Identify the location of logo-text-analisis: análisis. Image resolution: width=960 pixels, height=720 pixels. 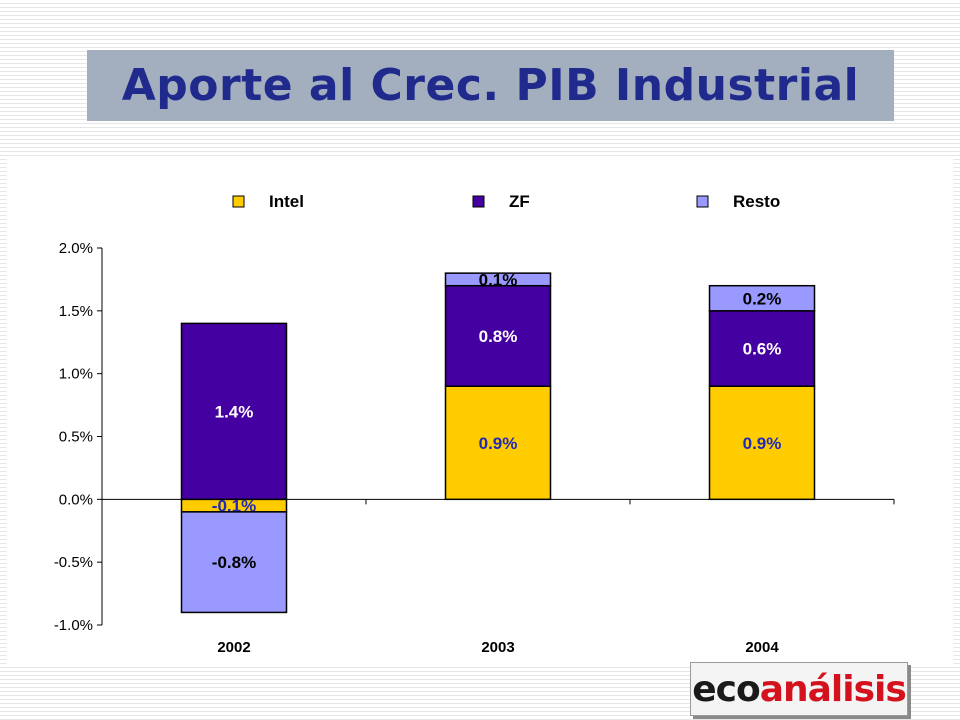
(833, 689).